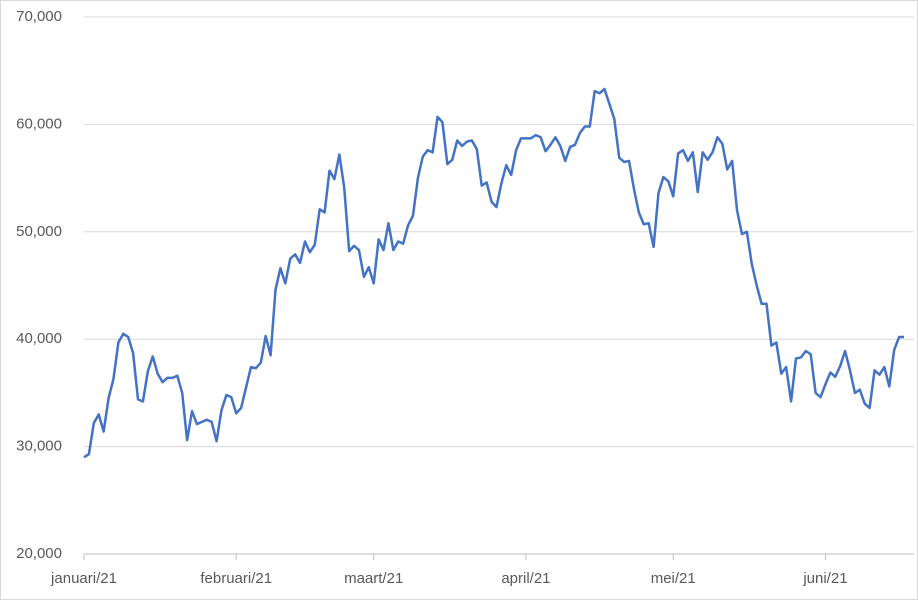 Image resolution: width=918 pixels, height=600 pixels. I want to click on x-tick-label: januari/21, so click(83, 578).